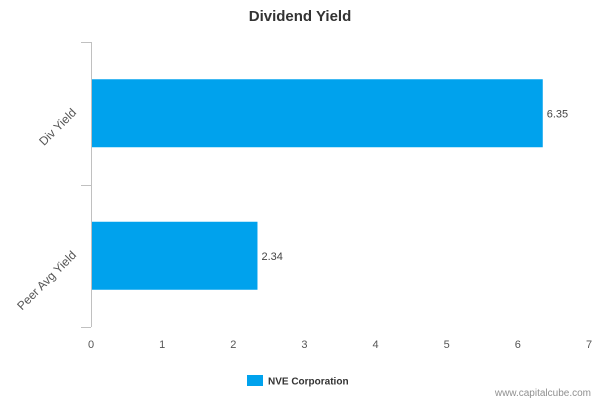 Image resolution: width=600 pixels, height=400 pixels. What do you see at coordinates (57, 126) in the screenshot?
I see `category-label: Div Yield` at bounding box center [57, 126].